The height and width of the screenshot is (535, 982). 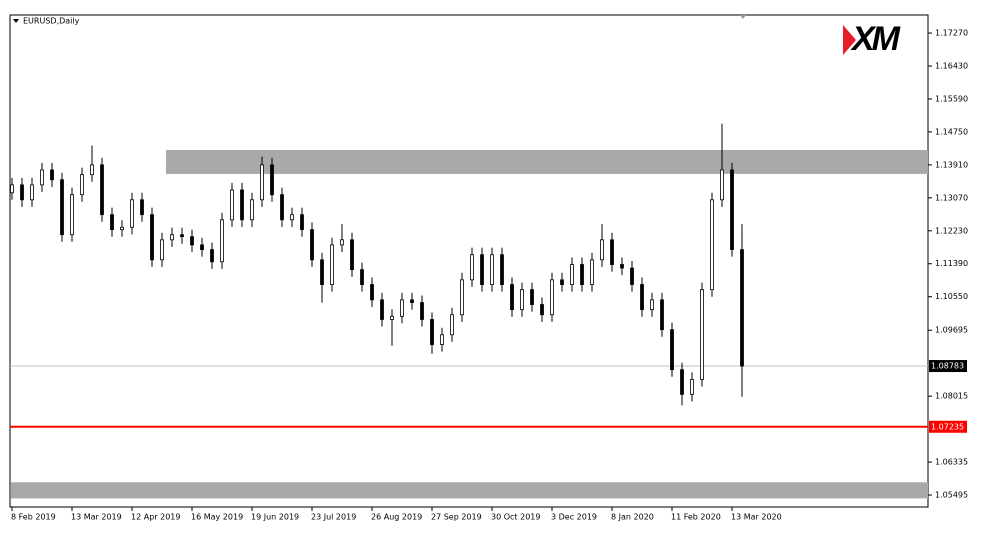 What do you see at coordinates (951, 495) in the screenshot?
I see `y-tick-label: 1.05495` at bounding box center [951, 495].